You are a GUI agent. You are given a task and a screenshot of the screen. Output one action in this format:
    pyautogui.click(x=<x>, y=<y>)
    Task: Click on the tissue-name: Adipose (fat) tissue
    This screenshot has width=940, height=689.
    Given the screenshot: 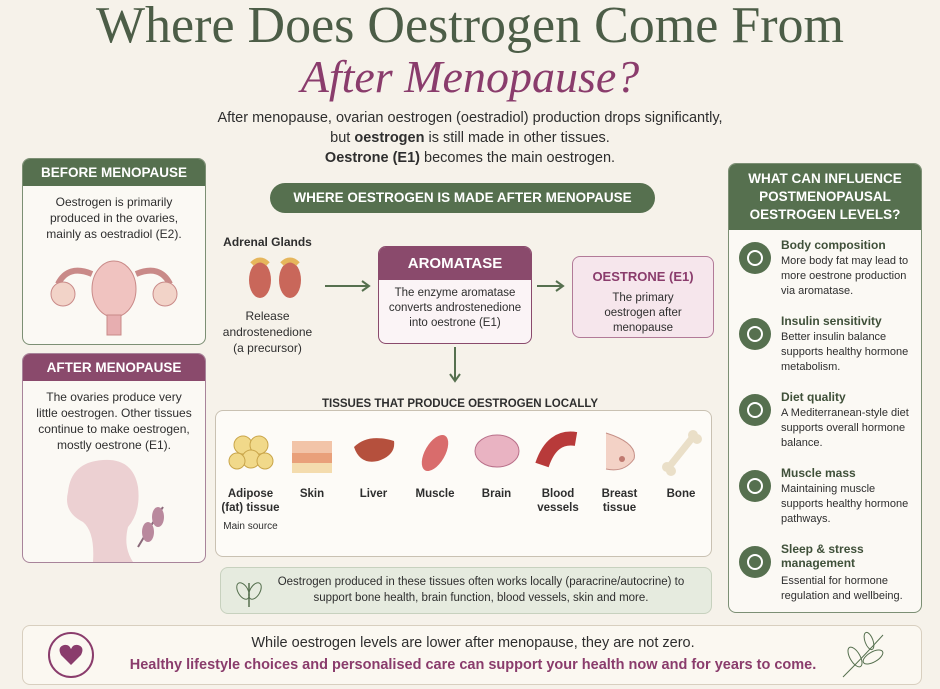 What is the action you would take?
    pyautogui.click(x=250, y=501)
    